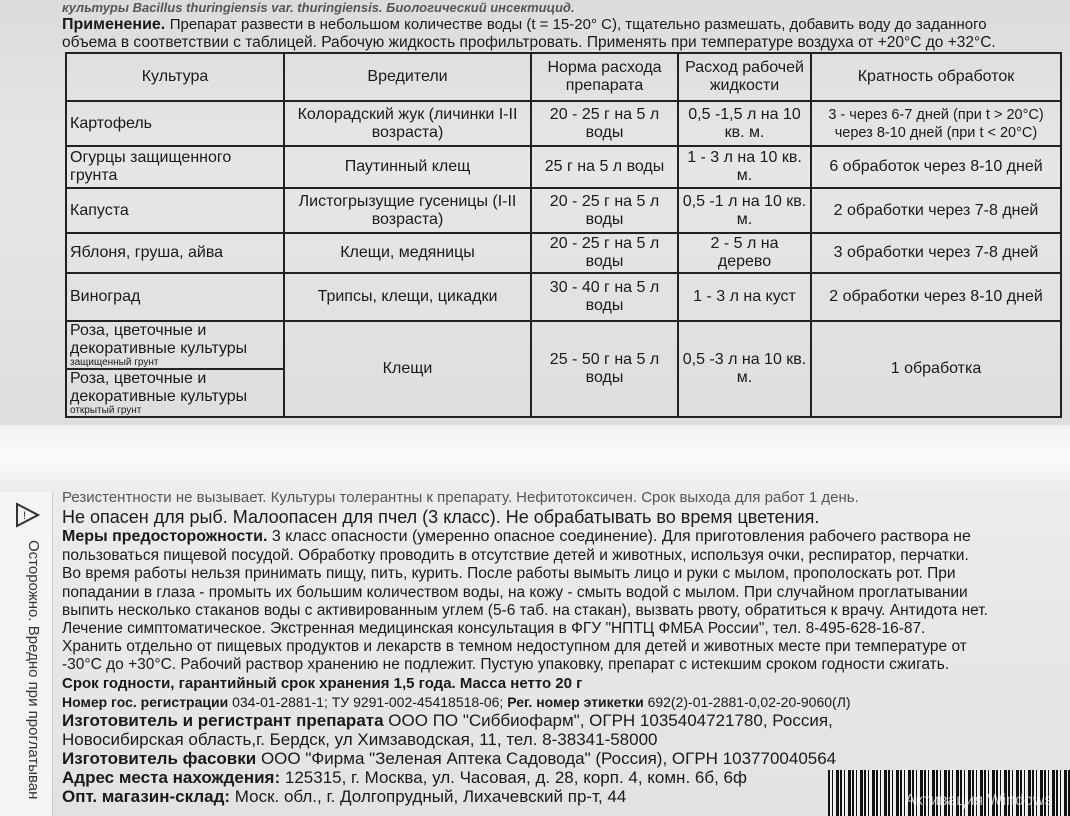 The height and width of the screenshot is (816, 1070). What do you see at coordinates (575, 702) in the screenshot?
I see `label-reg-label: Рег. номер этикетки` at bounding box center [575, 702].